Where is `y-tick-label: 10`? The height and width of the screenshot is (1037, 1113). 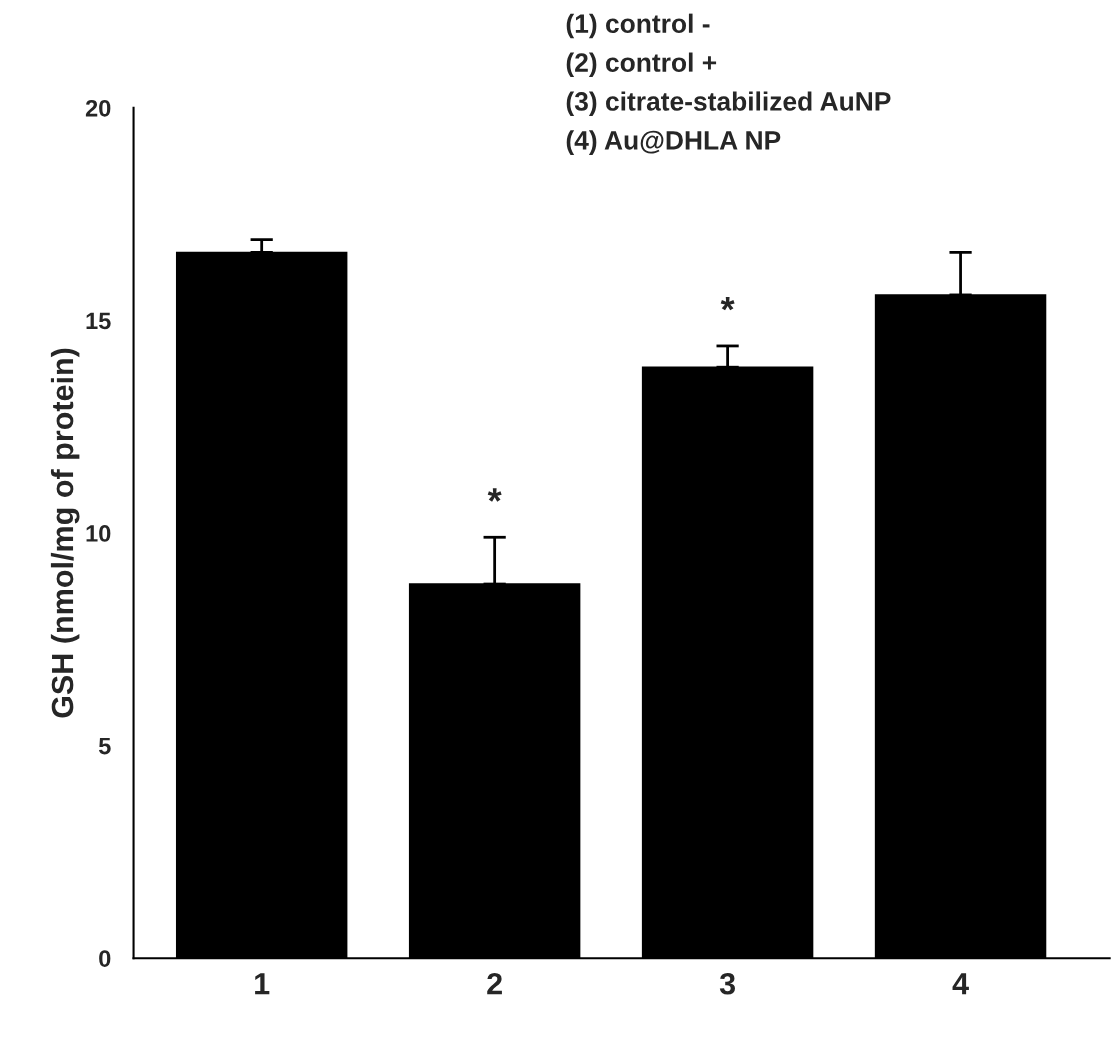 y-tick-label: 10 is located at coordinates (98, 533).